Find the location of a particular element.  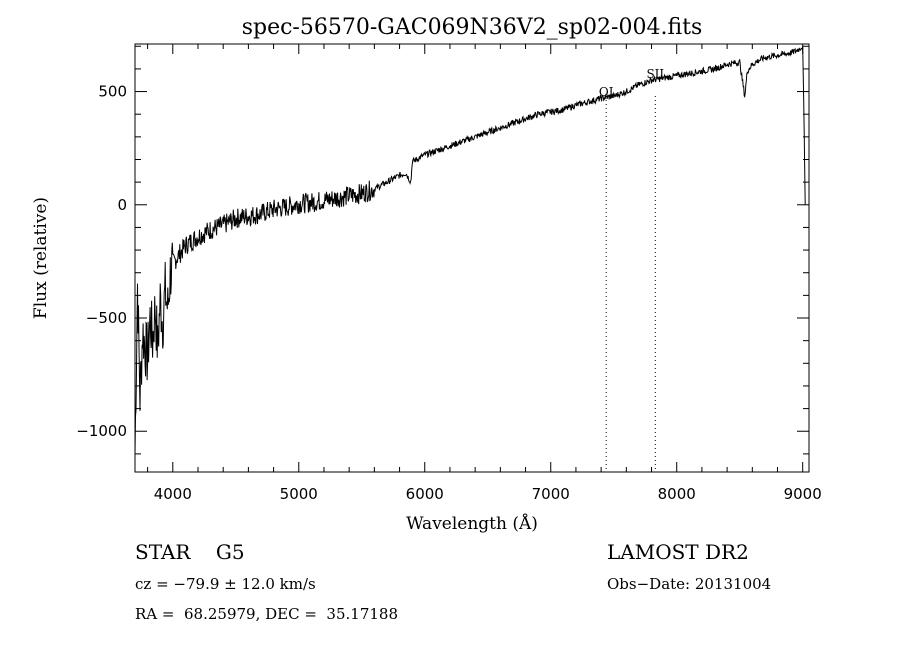

x-tick-label: 8000 is located at coordinates (677, 494).